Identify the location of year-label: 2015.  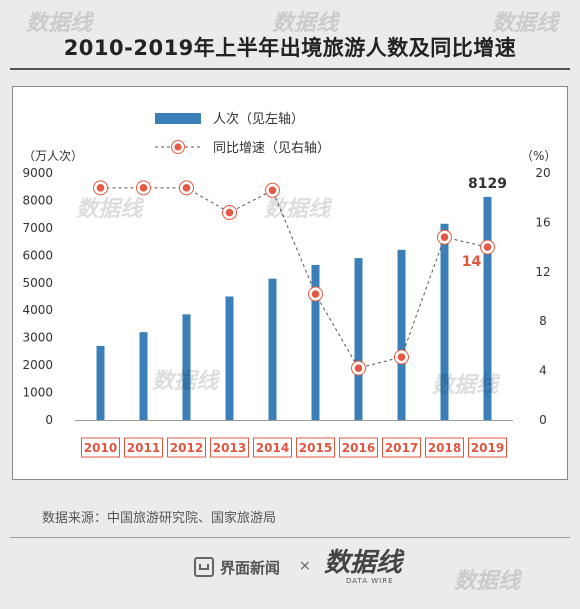
(315, 448).